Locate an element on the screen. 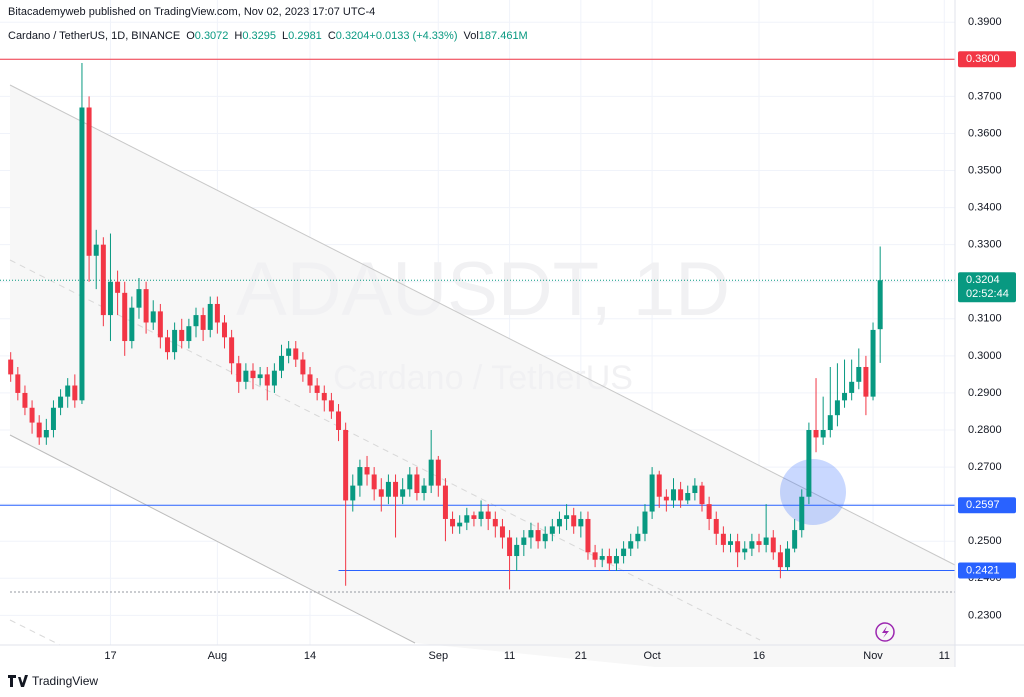 Image resolution: width=1024 pixels, height=697 pixels. footer-brand: TradingView is located at coordinates (65, 681).